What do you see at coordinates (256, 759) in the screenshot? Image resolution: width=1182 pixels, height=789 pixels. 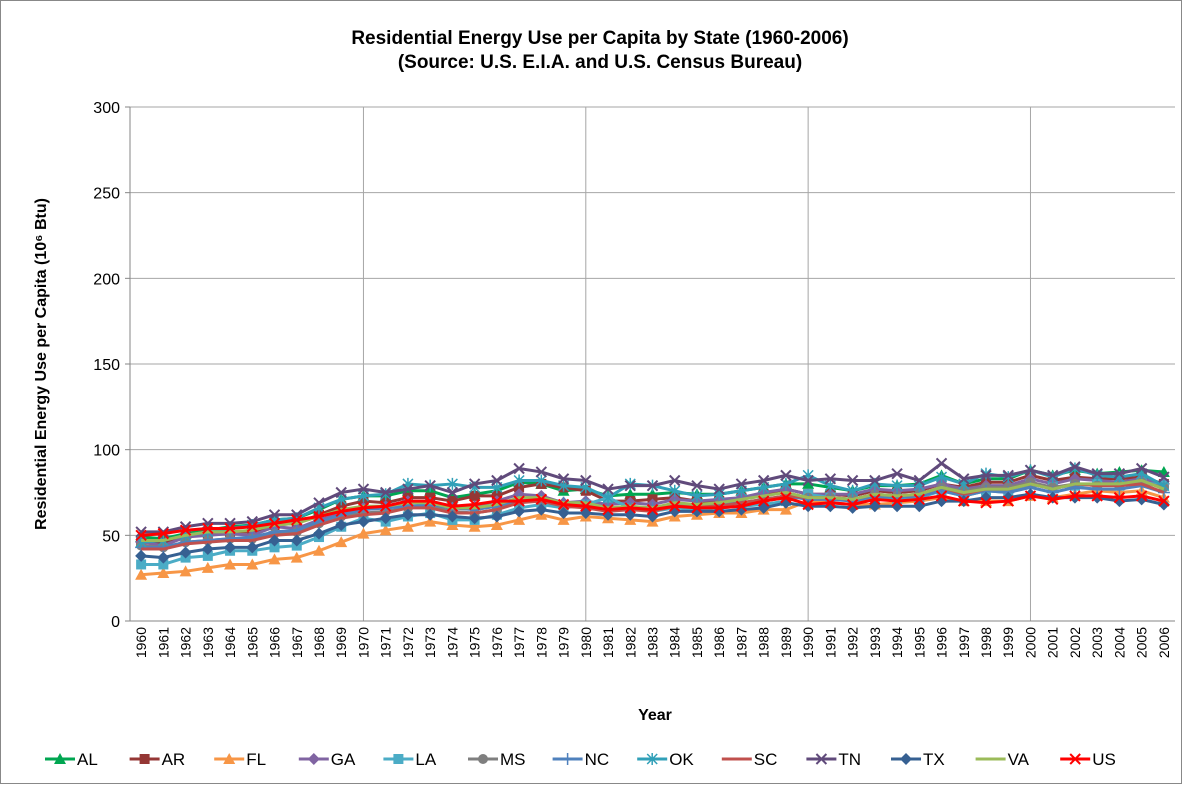 I see `legend-label: FL` at bounding box center [256, 759].